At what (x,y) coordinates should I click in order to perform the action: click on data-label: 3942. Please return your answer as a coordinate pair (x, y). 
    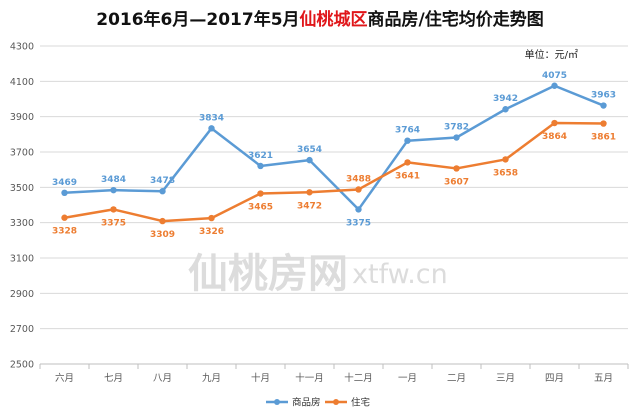
    Looking at the image, I should click on (505, 99).